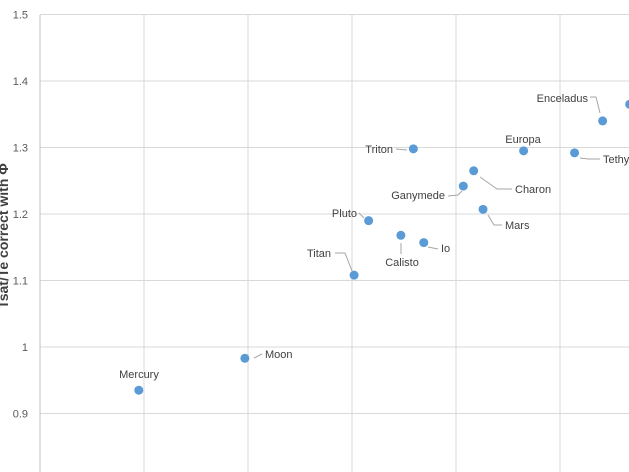 This screenshot has height=472, width=629. What do you see at coordinates (20, 215) in the screenshot?
I see `y-tick-label: 1.2` at bounding box center [20, 215].